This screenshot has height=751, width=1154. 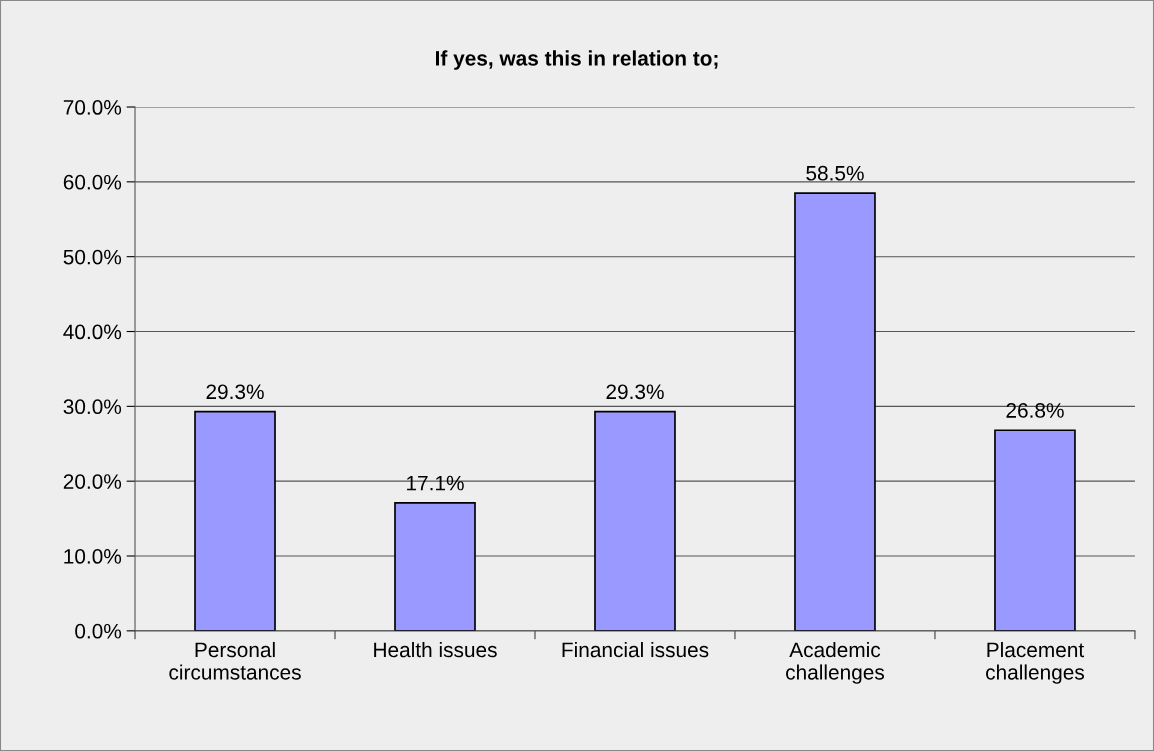 I want to click on x-tick-label: Academic challenges, so click(x=835, y=662).